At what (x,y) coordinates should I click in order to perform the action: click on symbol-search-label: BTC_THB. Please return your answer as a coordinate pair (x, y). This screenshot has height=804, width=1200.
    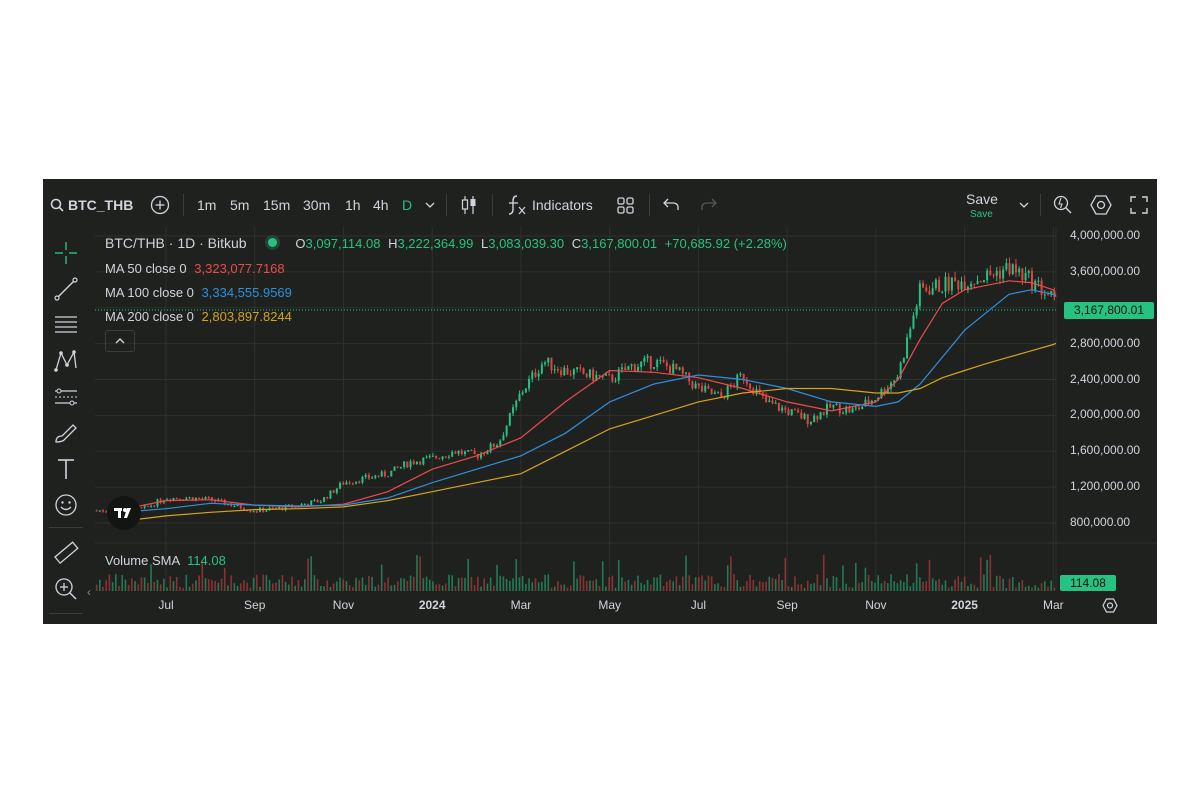
    Looking at the image, I should click on (101, 205).